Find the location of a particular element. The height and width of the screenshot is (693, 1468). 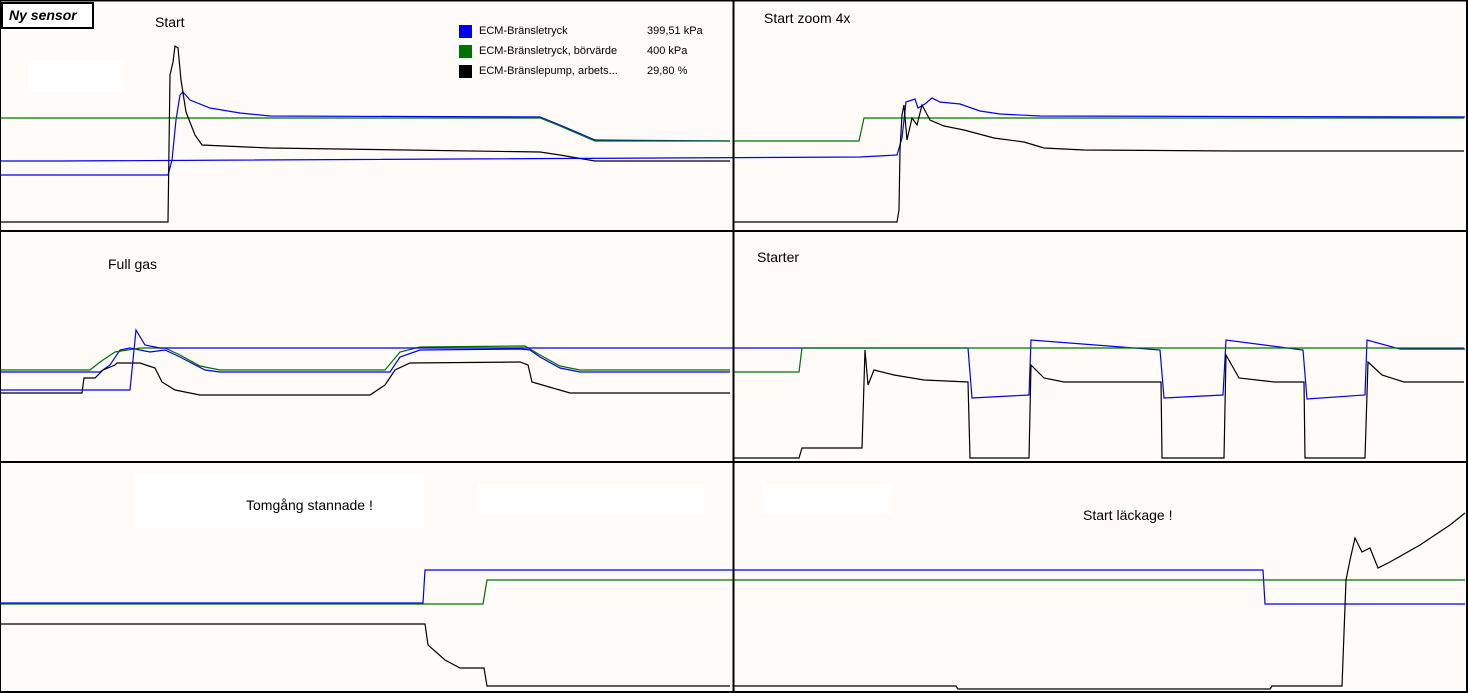

panel-title-full-gas: Full gas is located at coordinates (133, 264).